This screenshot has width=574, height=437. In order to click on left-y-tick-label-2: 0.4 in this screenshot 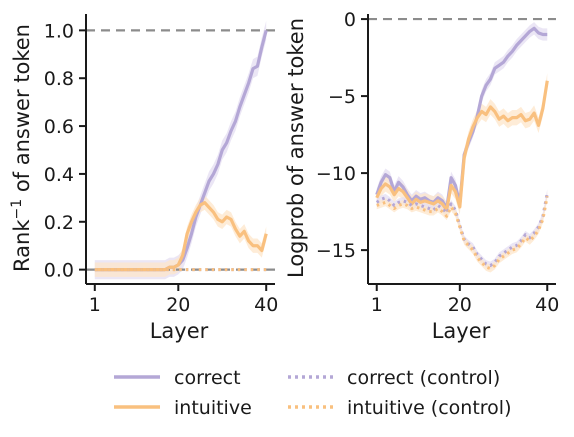, I will do `click(59, 175)`.